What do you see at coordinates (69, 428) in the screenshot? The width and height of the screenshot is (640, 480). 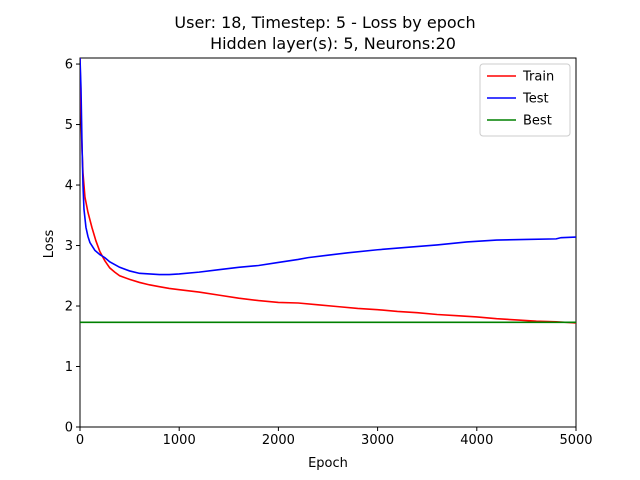 I see `y-tick-label: 0` at bounding box center [69, 428].